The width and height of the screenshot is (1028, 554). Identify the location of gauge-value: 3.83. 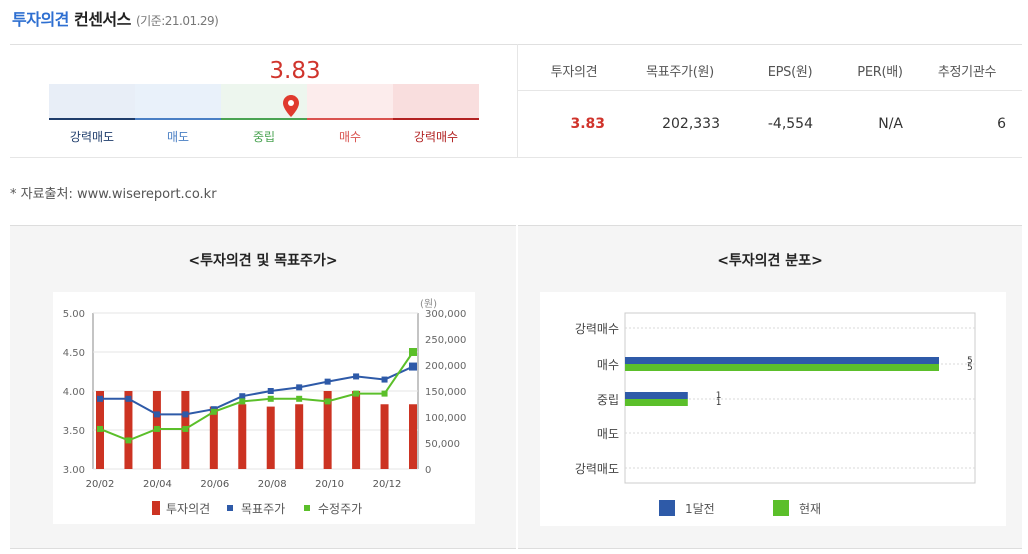
(295, 71).